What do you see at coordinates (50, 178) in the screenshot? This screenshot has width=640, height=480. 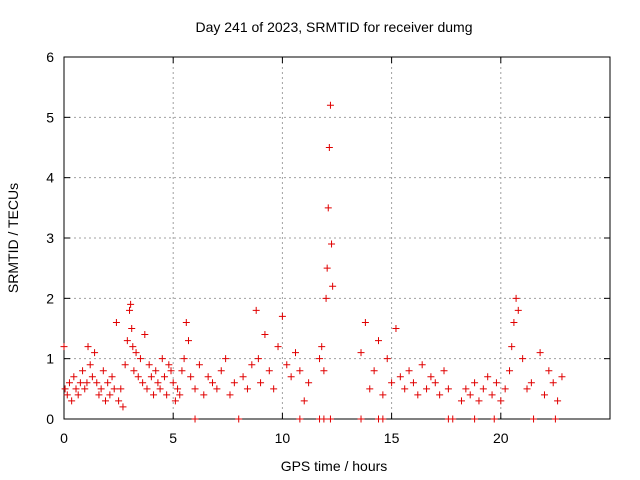 I see `y-tick-label: 4` at bounding box center [50, 178].